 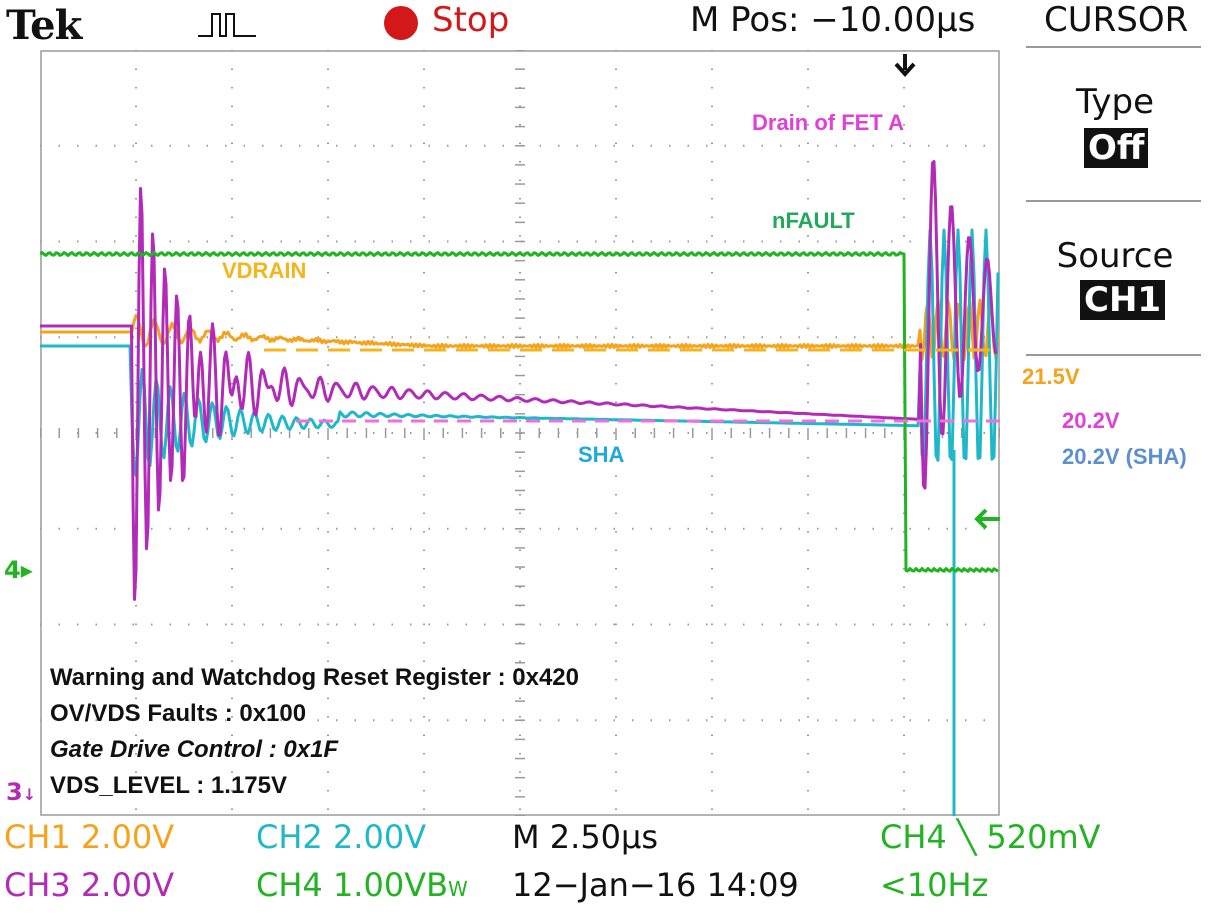 What do you see at coordinates (1051, 376) in the screenshot?
I see `vdrain-voltage-label: 21.5V` at bounding box center [1051, 376].